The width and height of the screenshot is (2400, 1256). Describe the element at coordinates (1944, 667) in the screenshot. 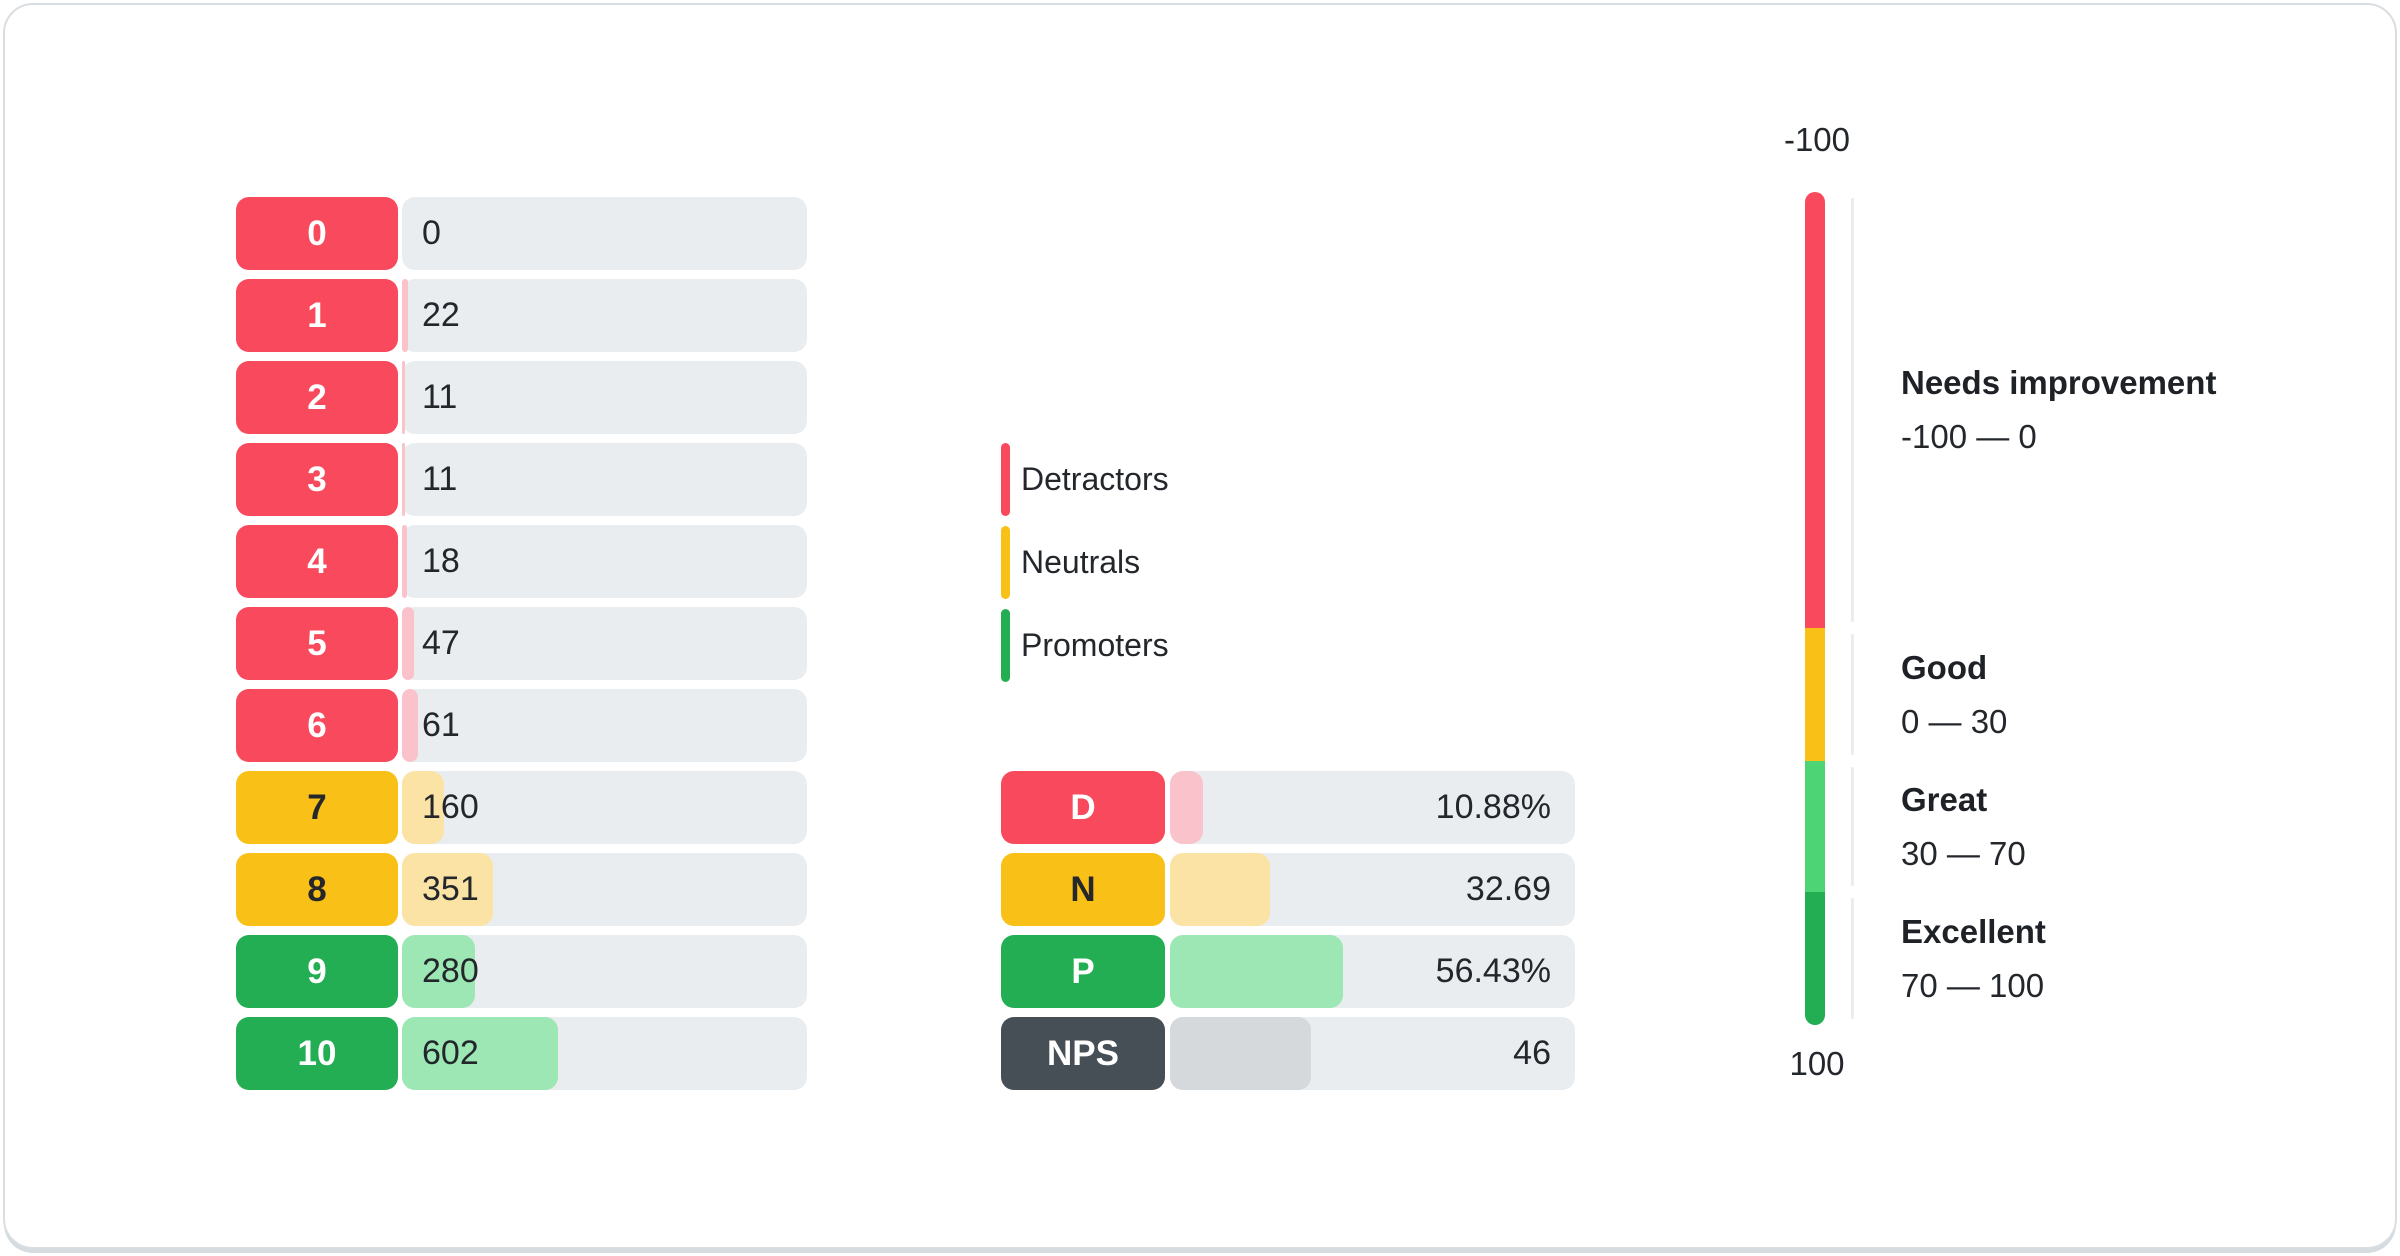

I see `gauge-band-title: Good` at that location.